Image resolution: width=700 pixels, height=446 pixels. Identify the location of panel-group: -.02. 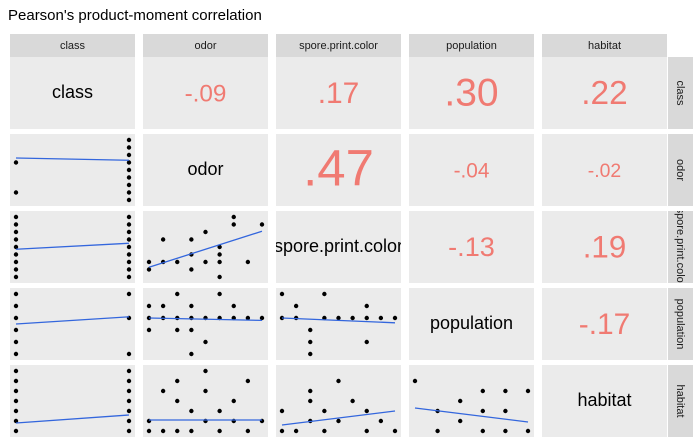
(604, 171).